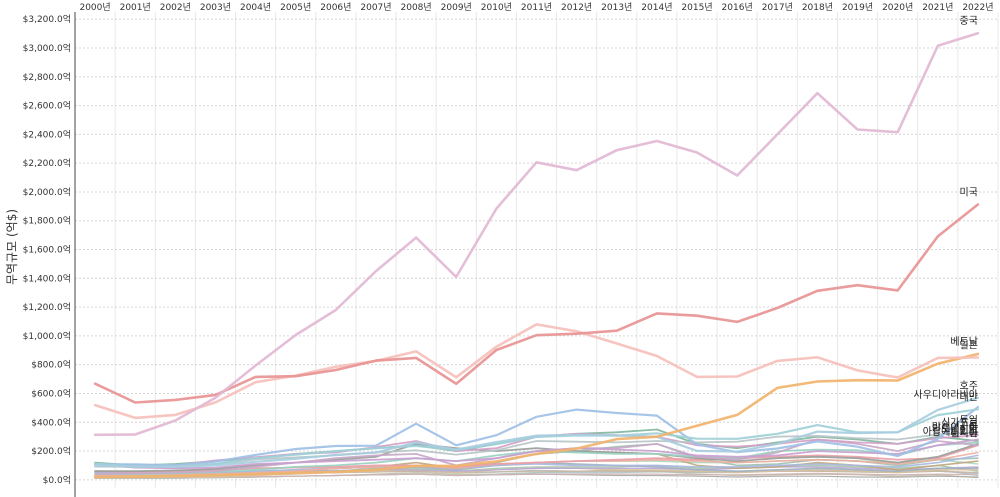 This screenshot has height=497, width=1000. Describe the element at coordinates (47, 134) in the screenshot. I see `y-tick-label: $2,400.0억` at that location.